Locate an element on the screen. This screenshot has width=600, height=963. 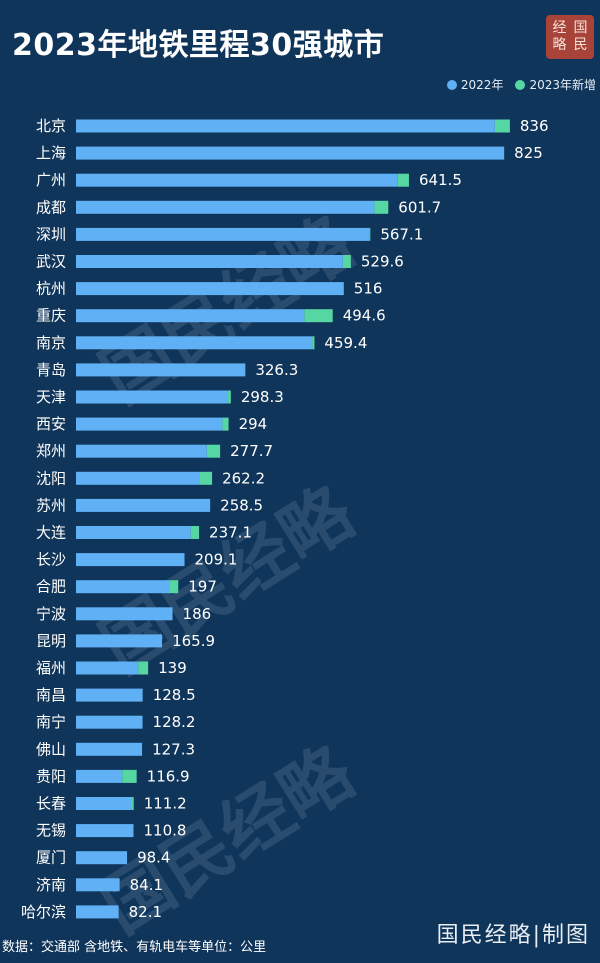
value-label: 209.1 is located at coordinates (216, 560).